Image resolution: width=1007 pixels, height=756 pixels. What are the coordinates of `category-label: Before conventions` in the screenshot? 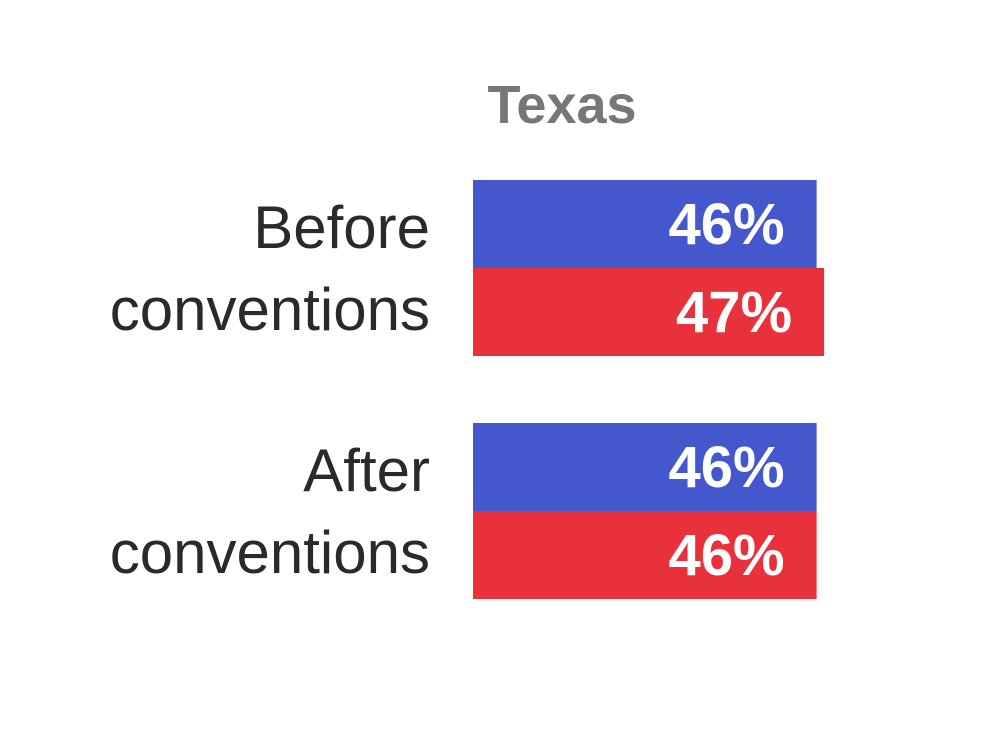 It's located at (270, 268).